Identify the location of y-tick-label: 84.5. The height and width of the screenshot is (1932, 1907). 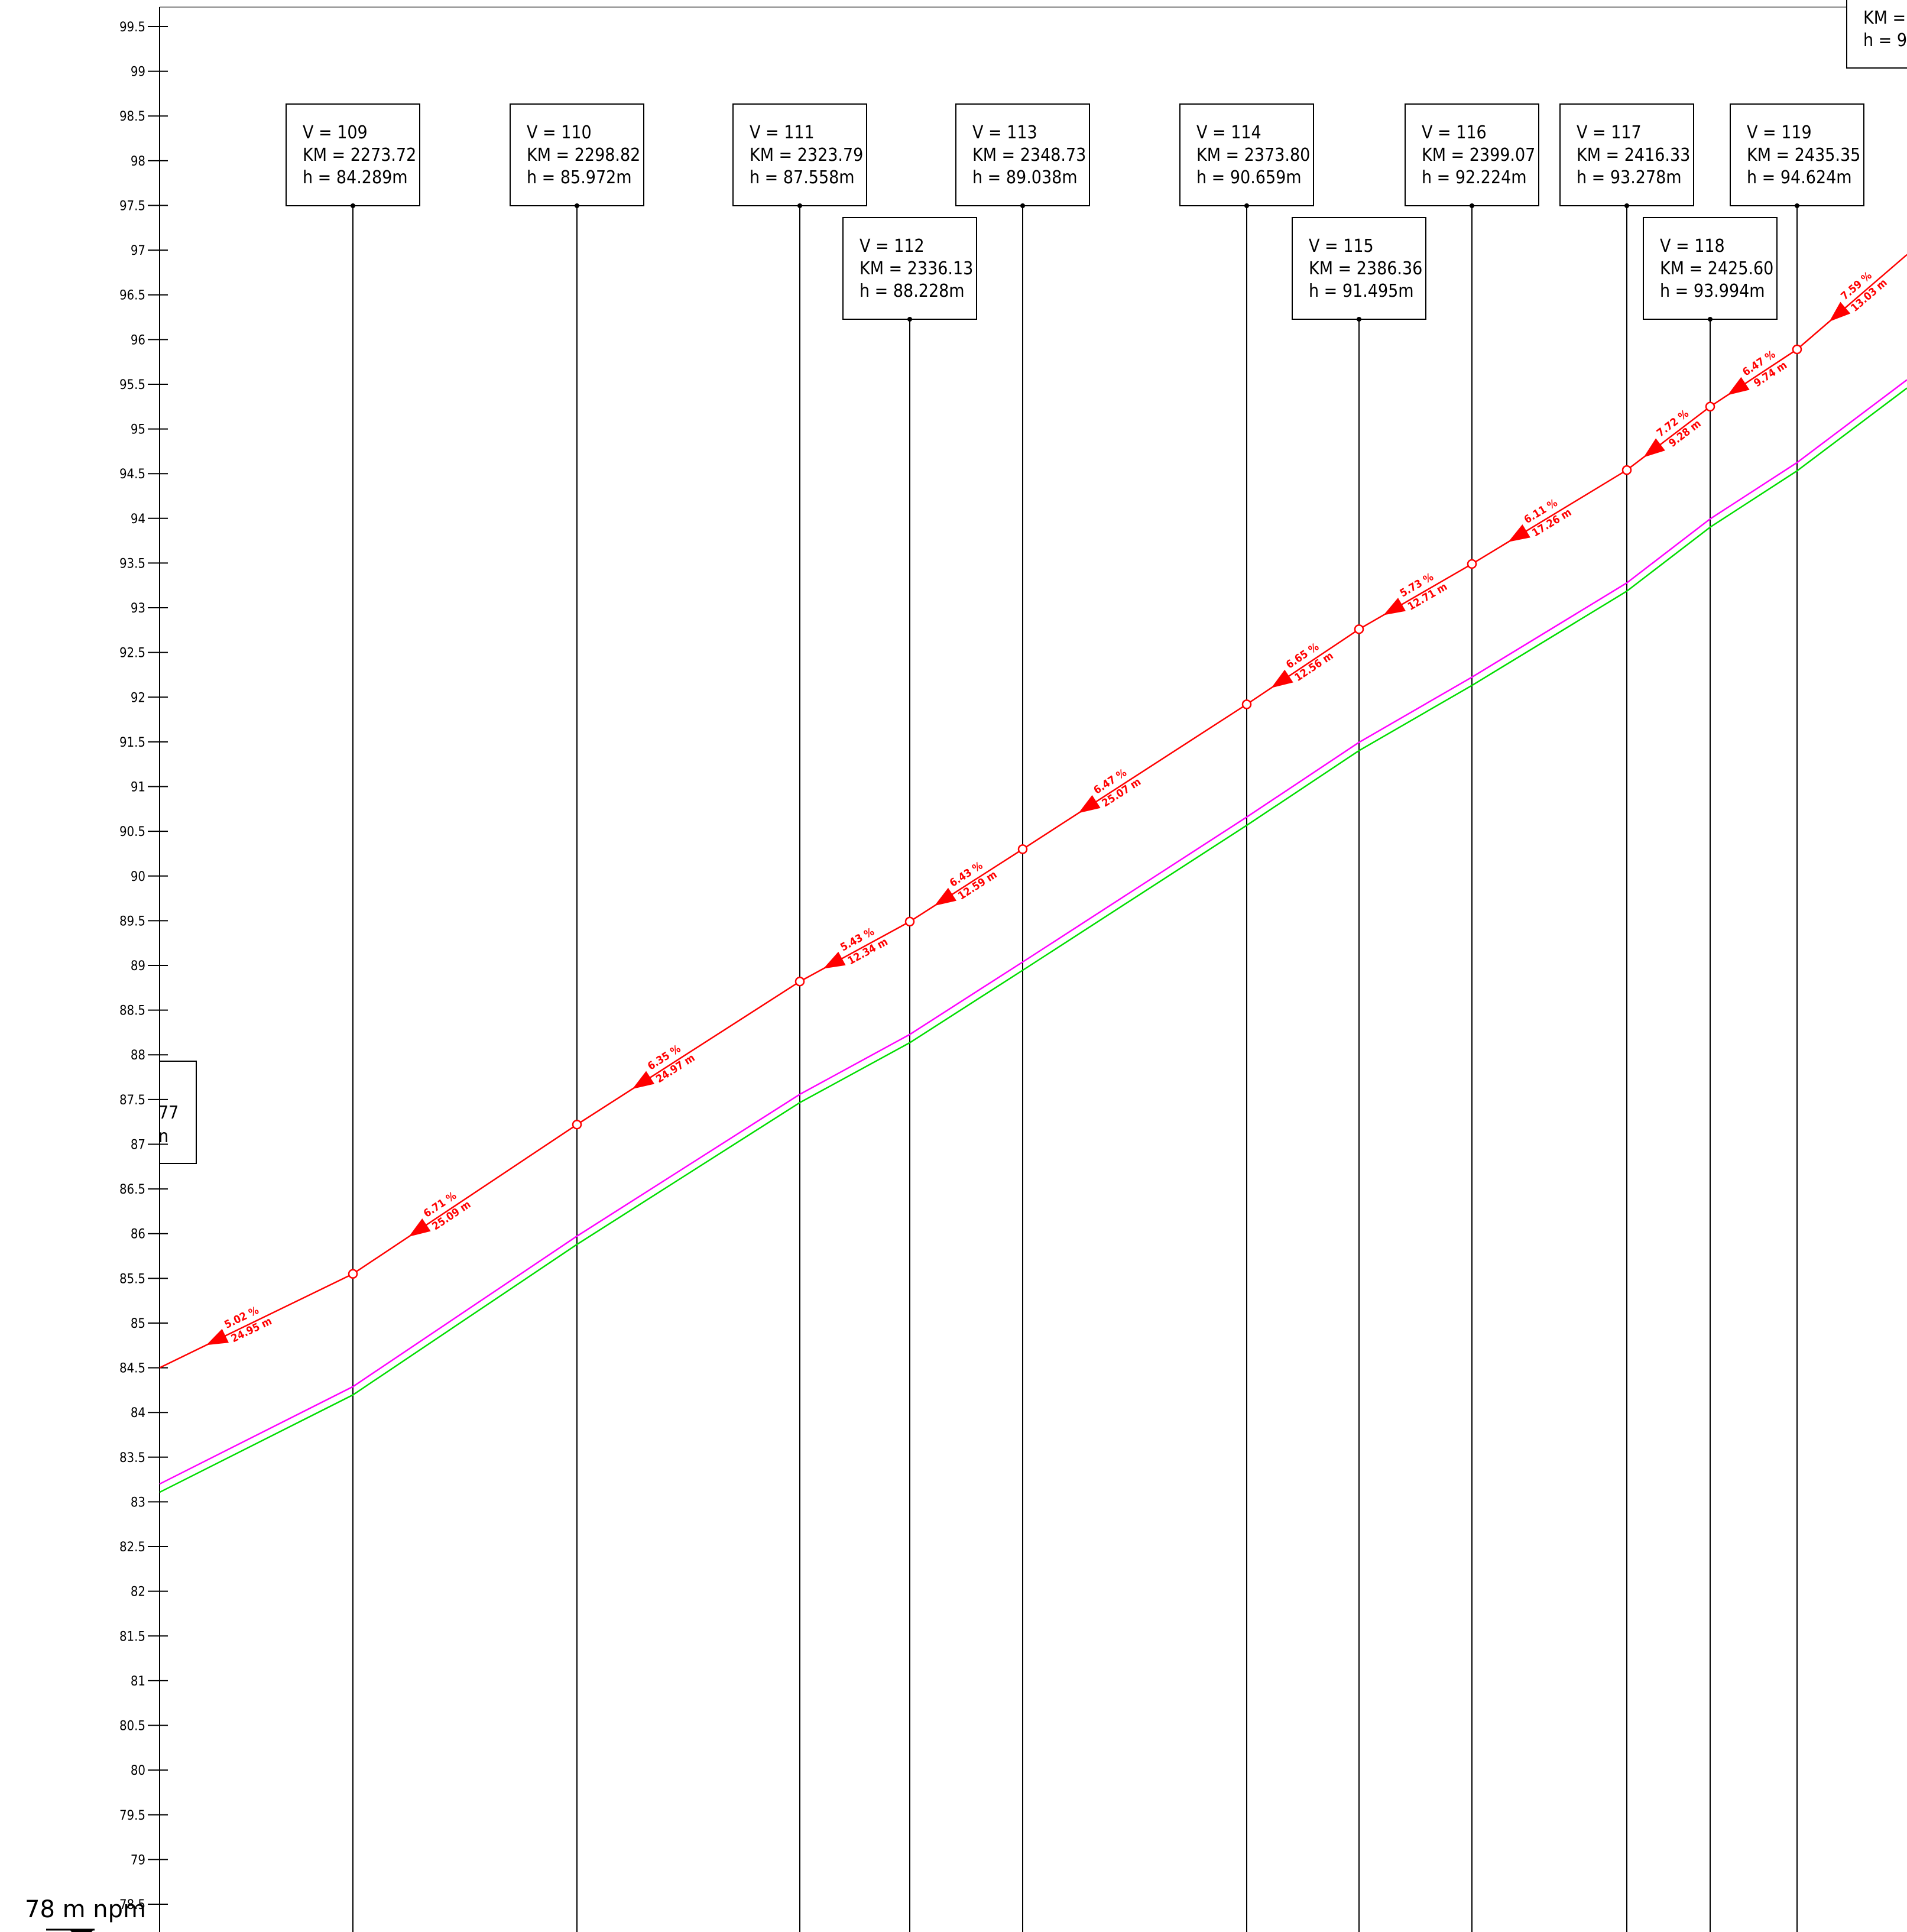
(132, 1369).